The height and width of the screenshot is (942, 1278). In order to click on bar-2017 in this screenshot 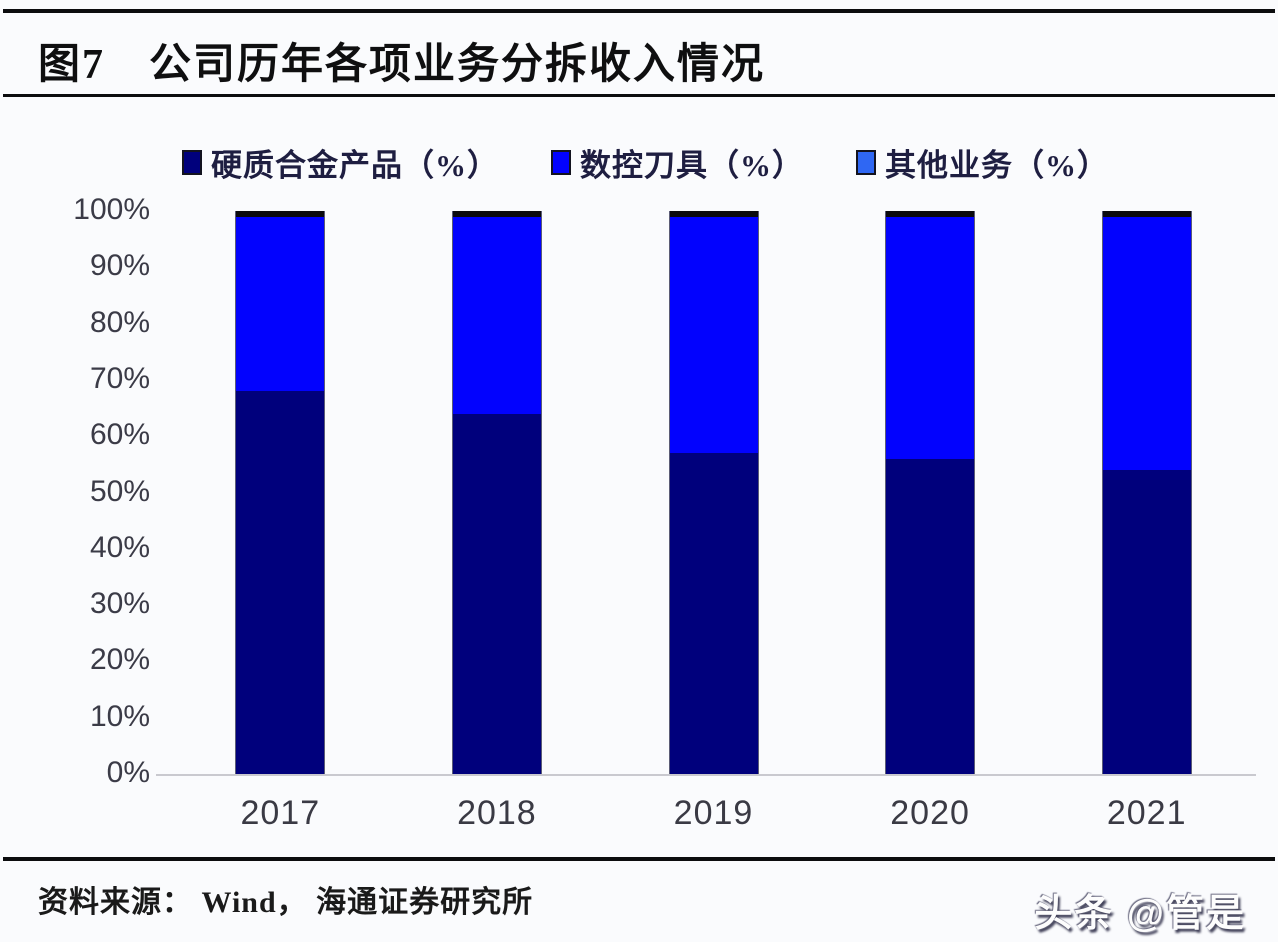, I will do `click(280, 492)`.